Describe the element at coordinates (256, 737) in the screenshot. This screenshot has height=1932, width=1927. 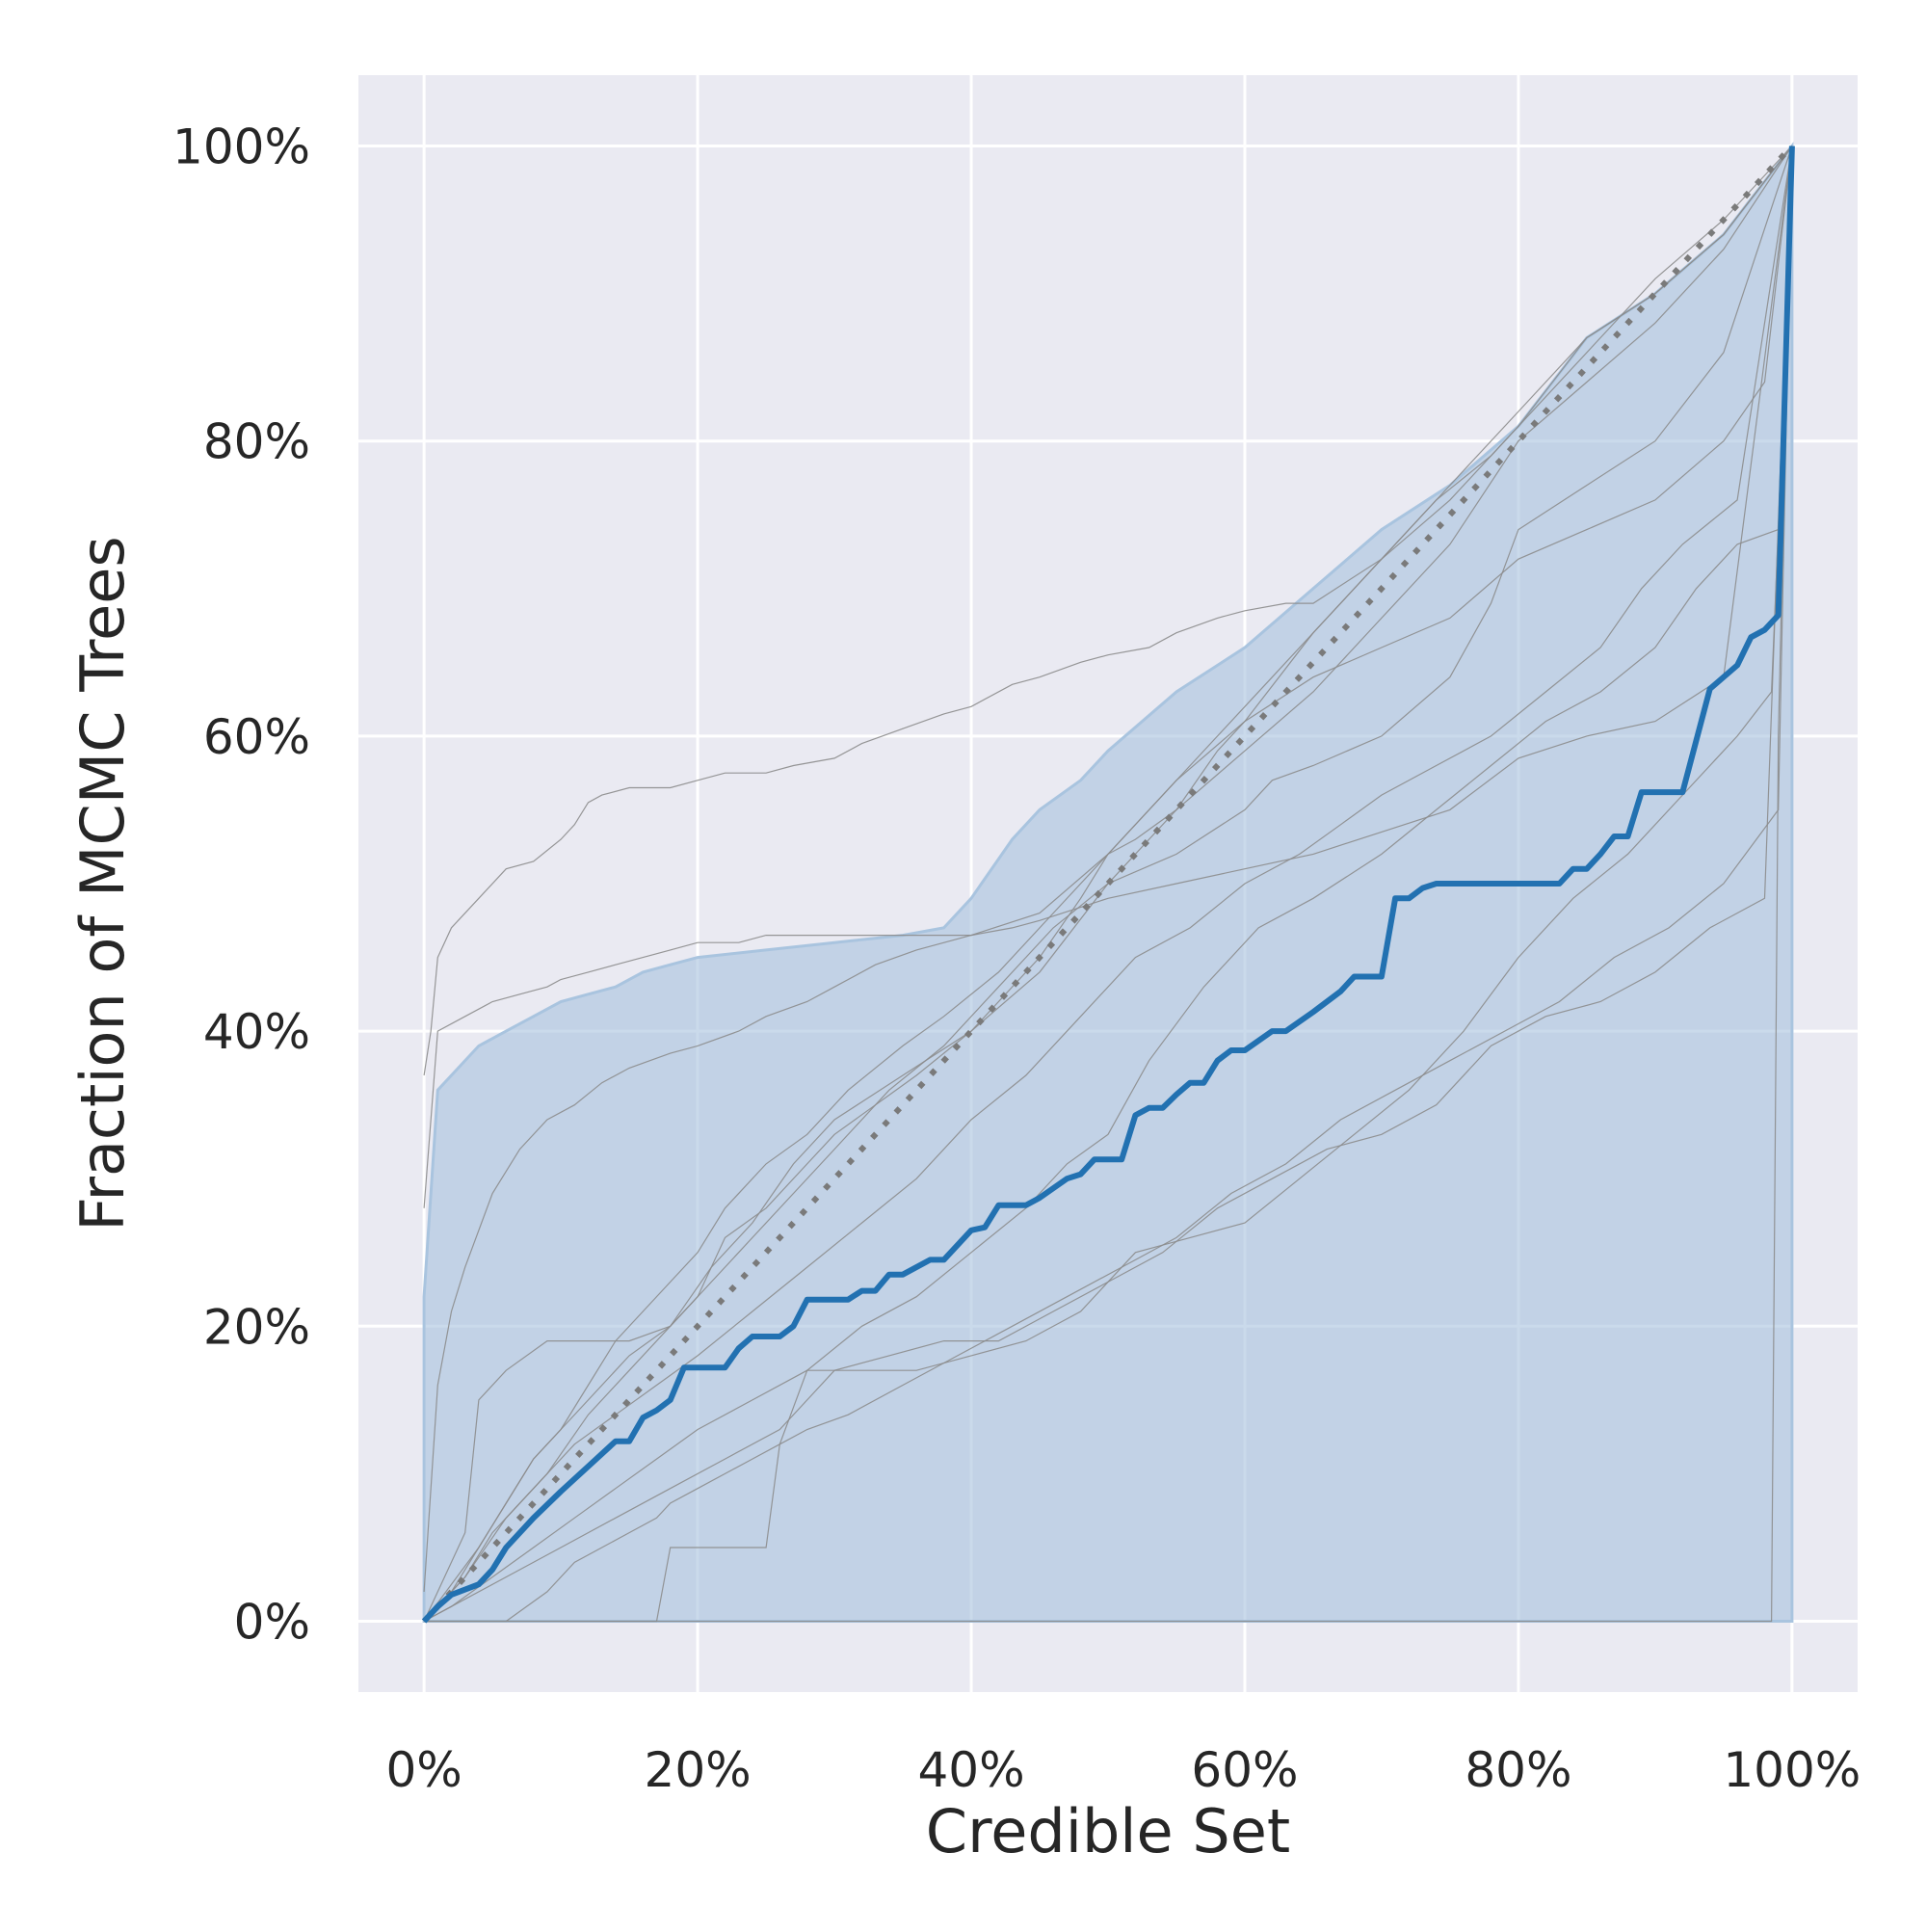
I see `y-tick-label: 60%` at that location.